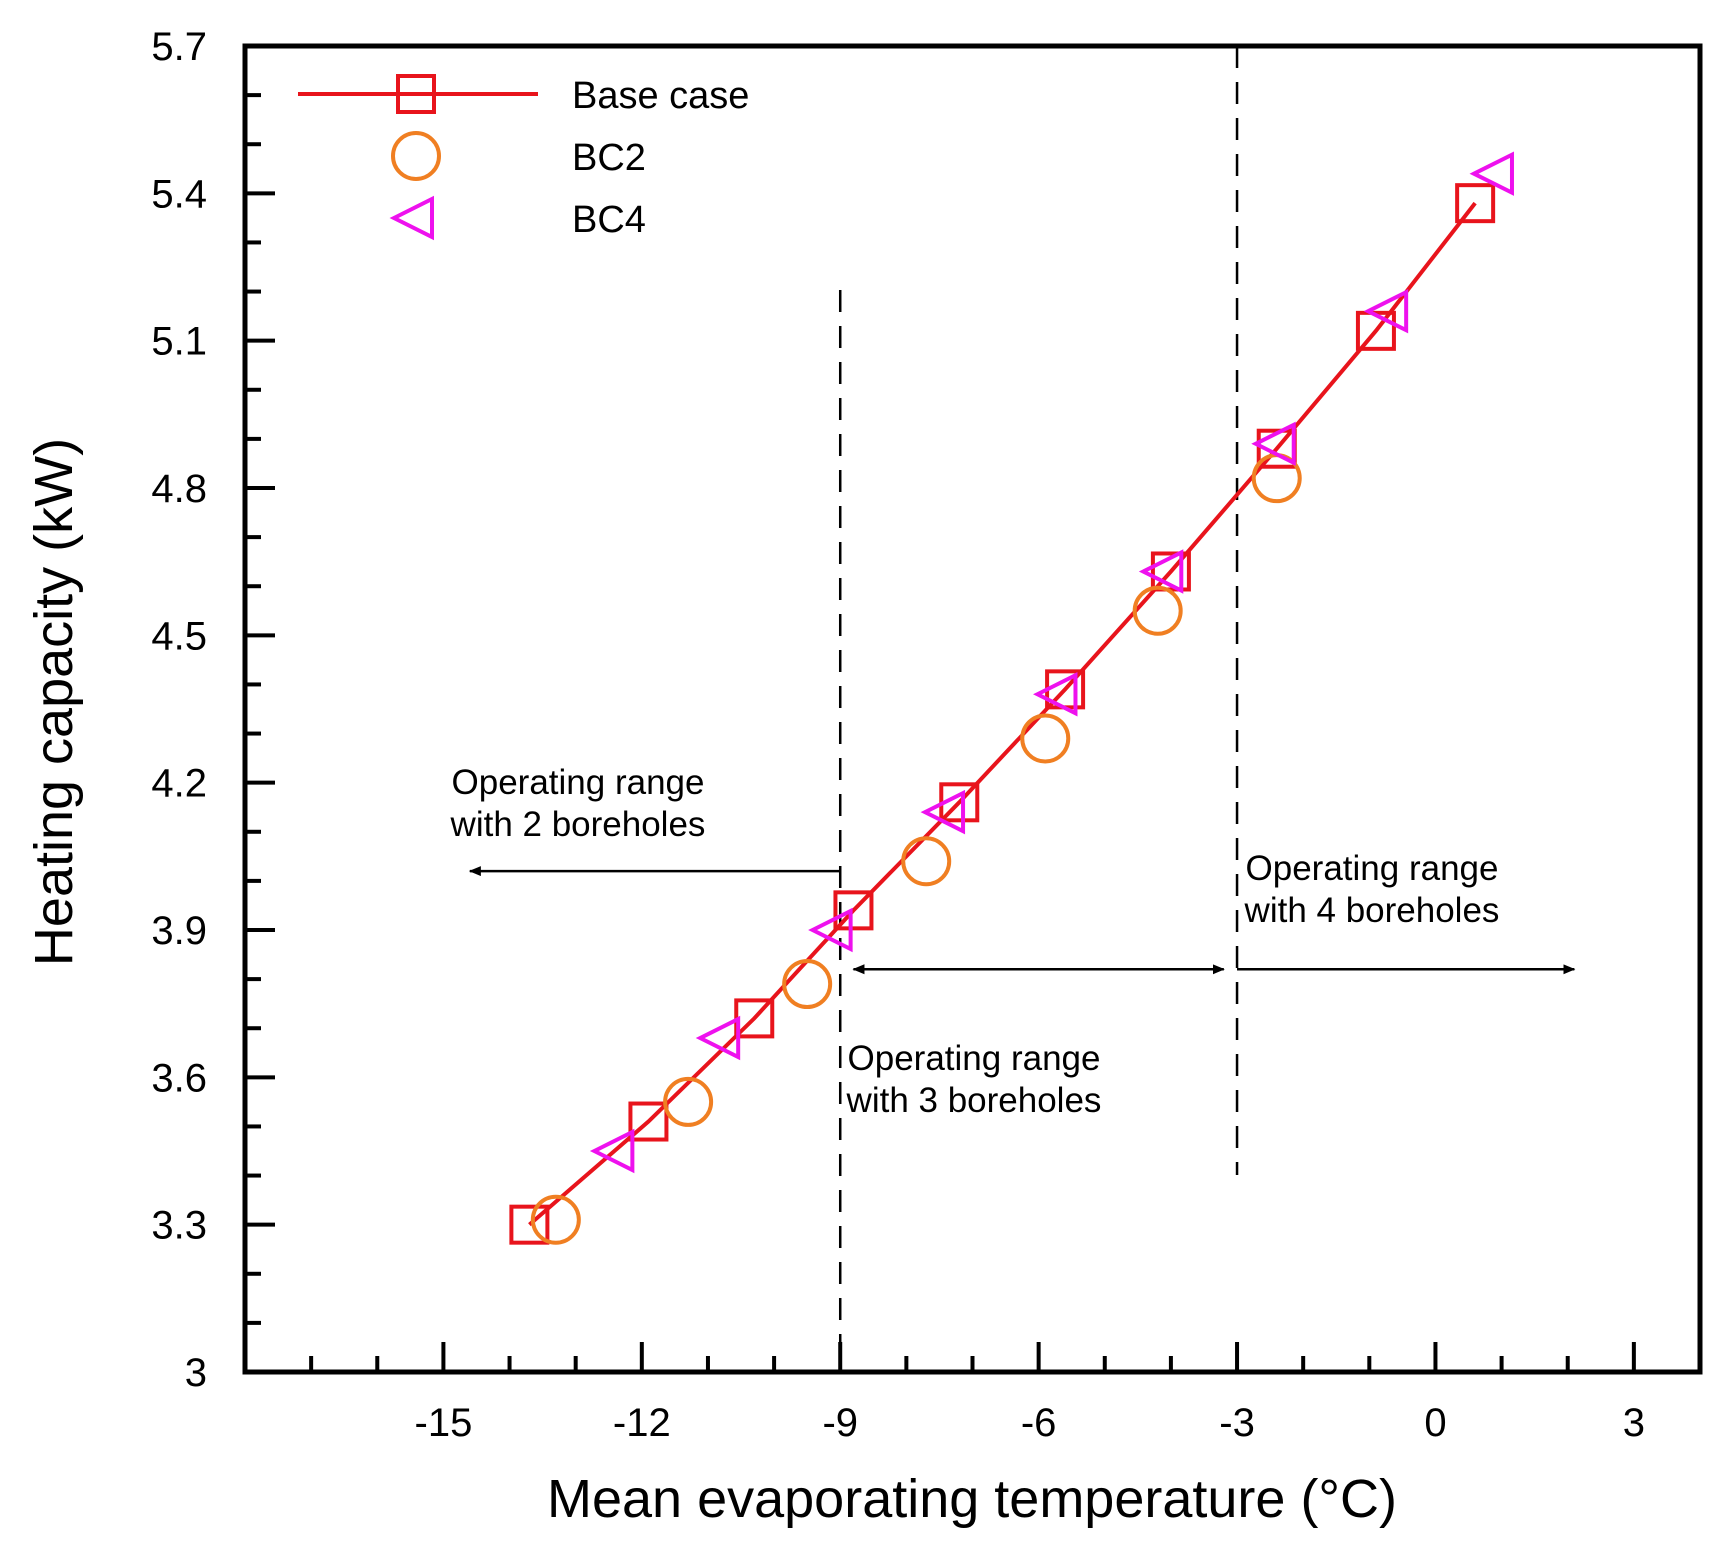 The height and width of the screenshot is (1544, 1724). What do you see at coordinates (179, 784) in the screenshot?
I see `y-tick-label-4: 4.2` at bounding box center [179, 784].